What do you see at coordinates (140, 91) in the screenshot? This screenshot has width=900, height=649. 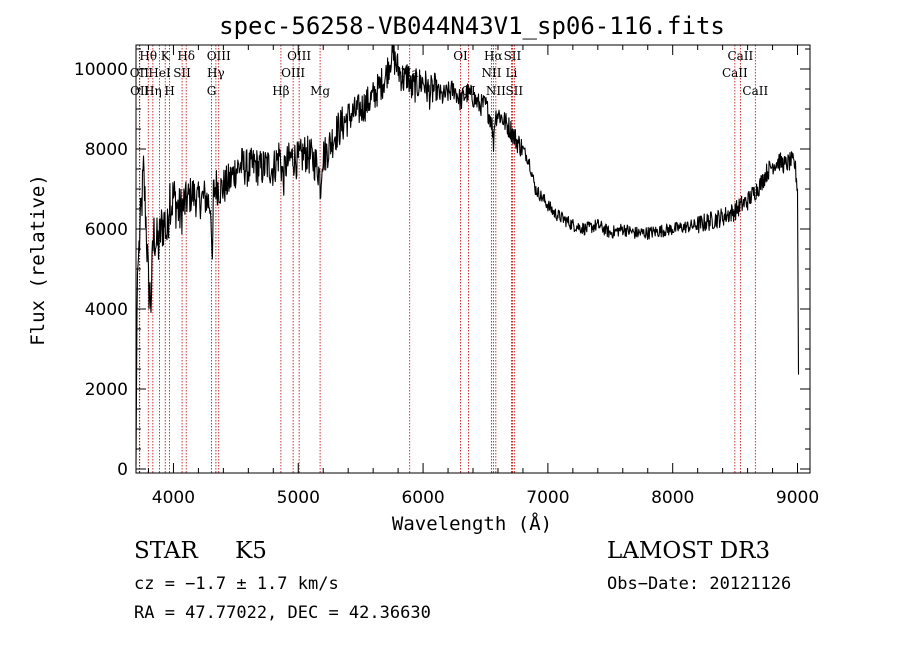 I see `line-label-2: OII` at bounding box center [140, 91].